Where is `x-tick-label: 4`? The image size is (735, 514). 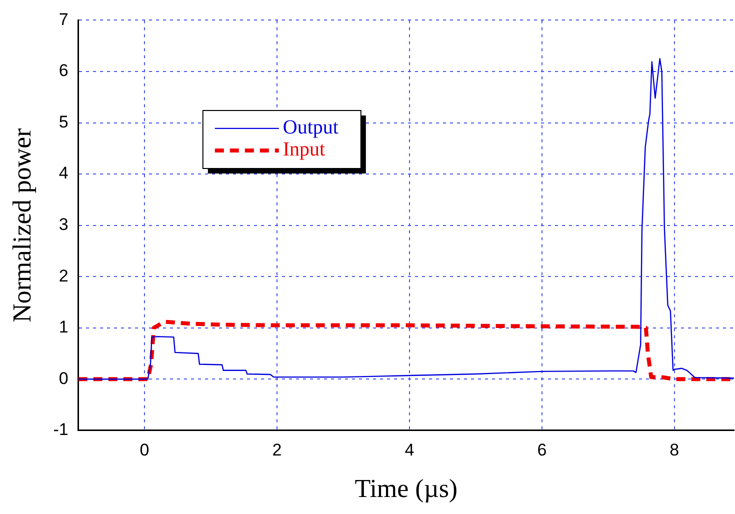 x-tick-label: 4 is located at coordinates (409, 450).